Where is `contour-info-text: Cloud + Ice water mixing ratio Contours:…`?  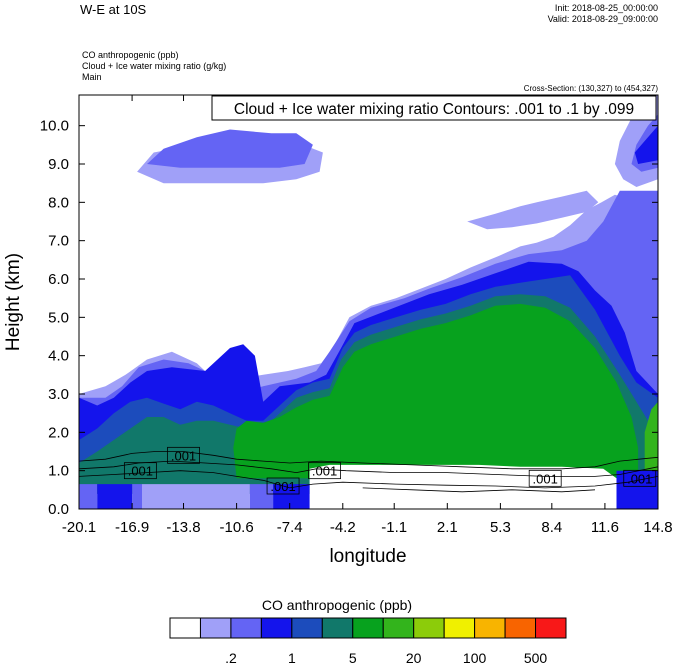 contour-info-text: Cloud + Ice water mixing ratio Contours:… is located at coordinates (434, 109).